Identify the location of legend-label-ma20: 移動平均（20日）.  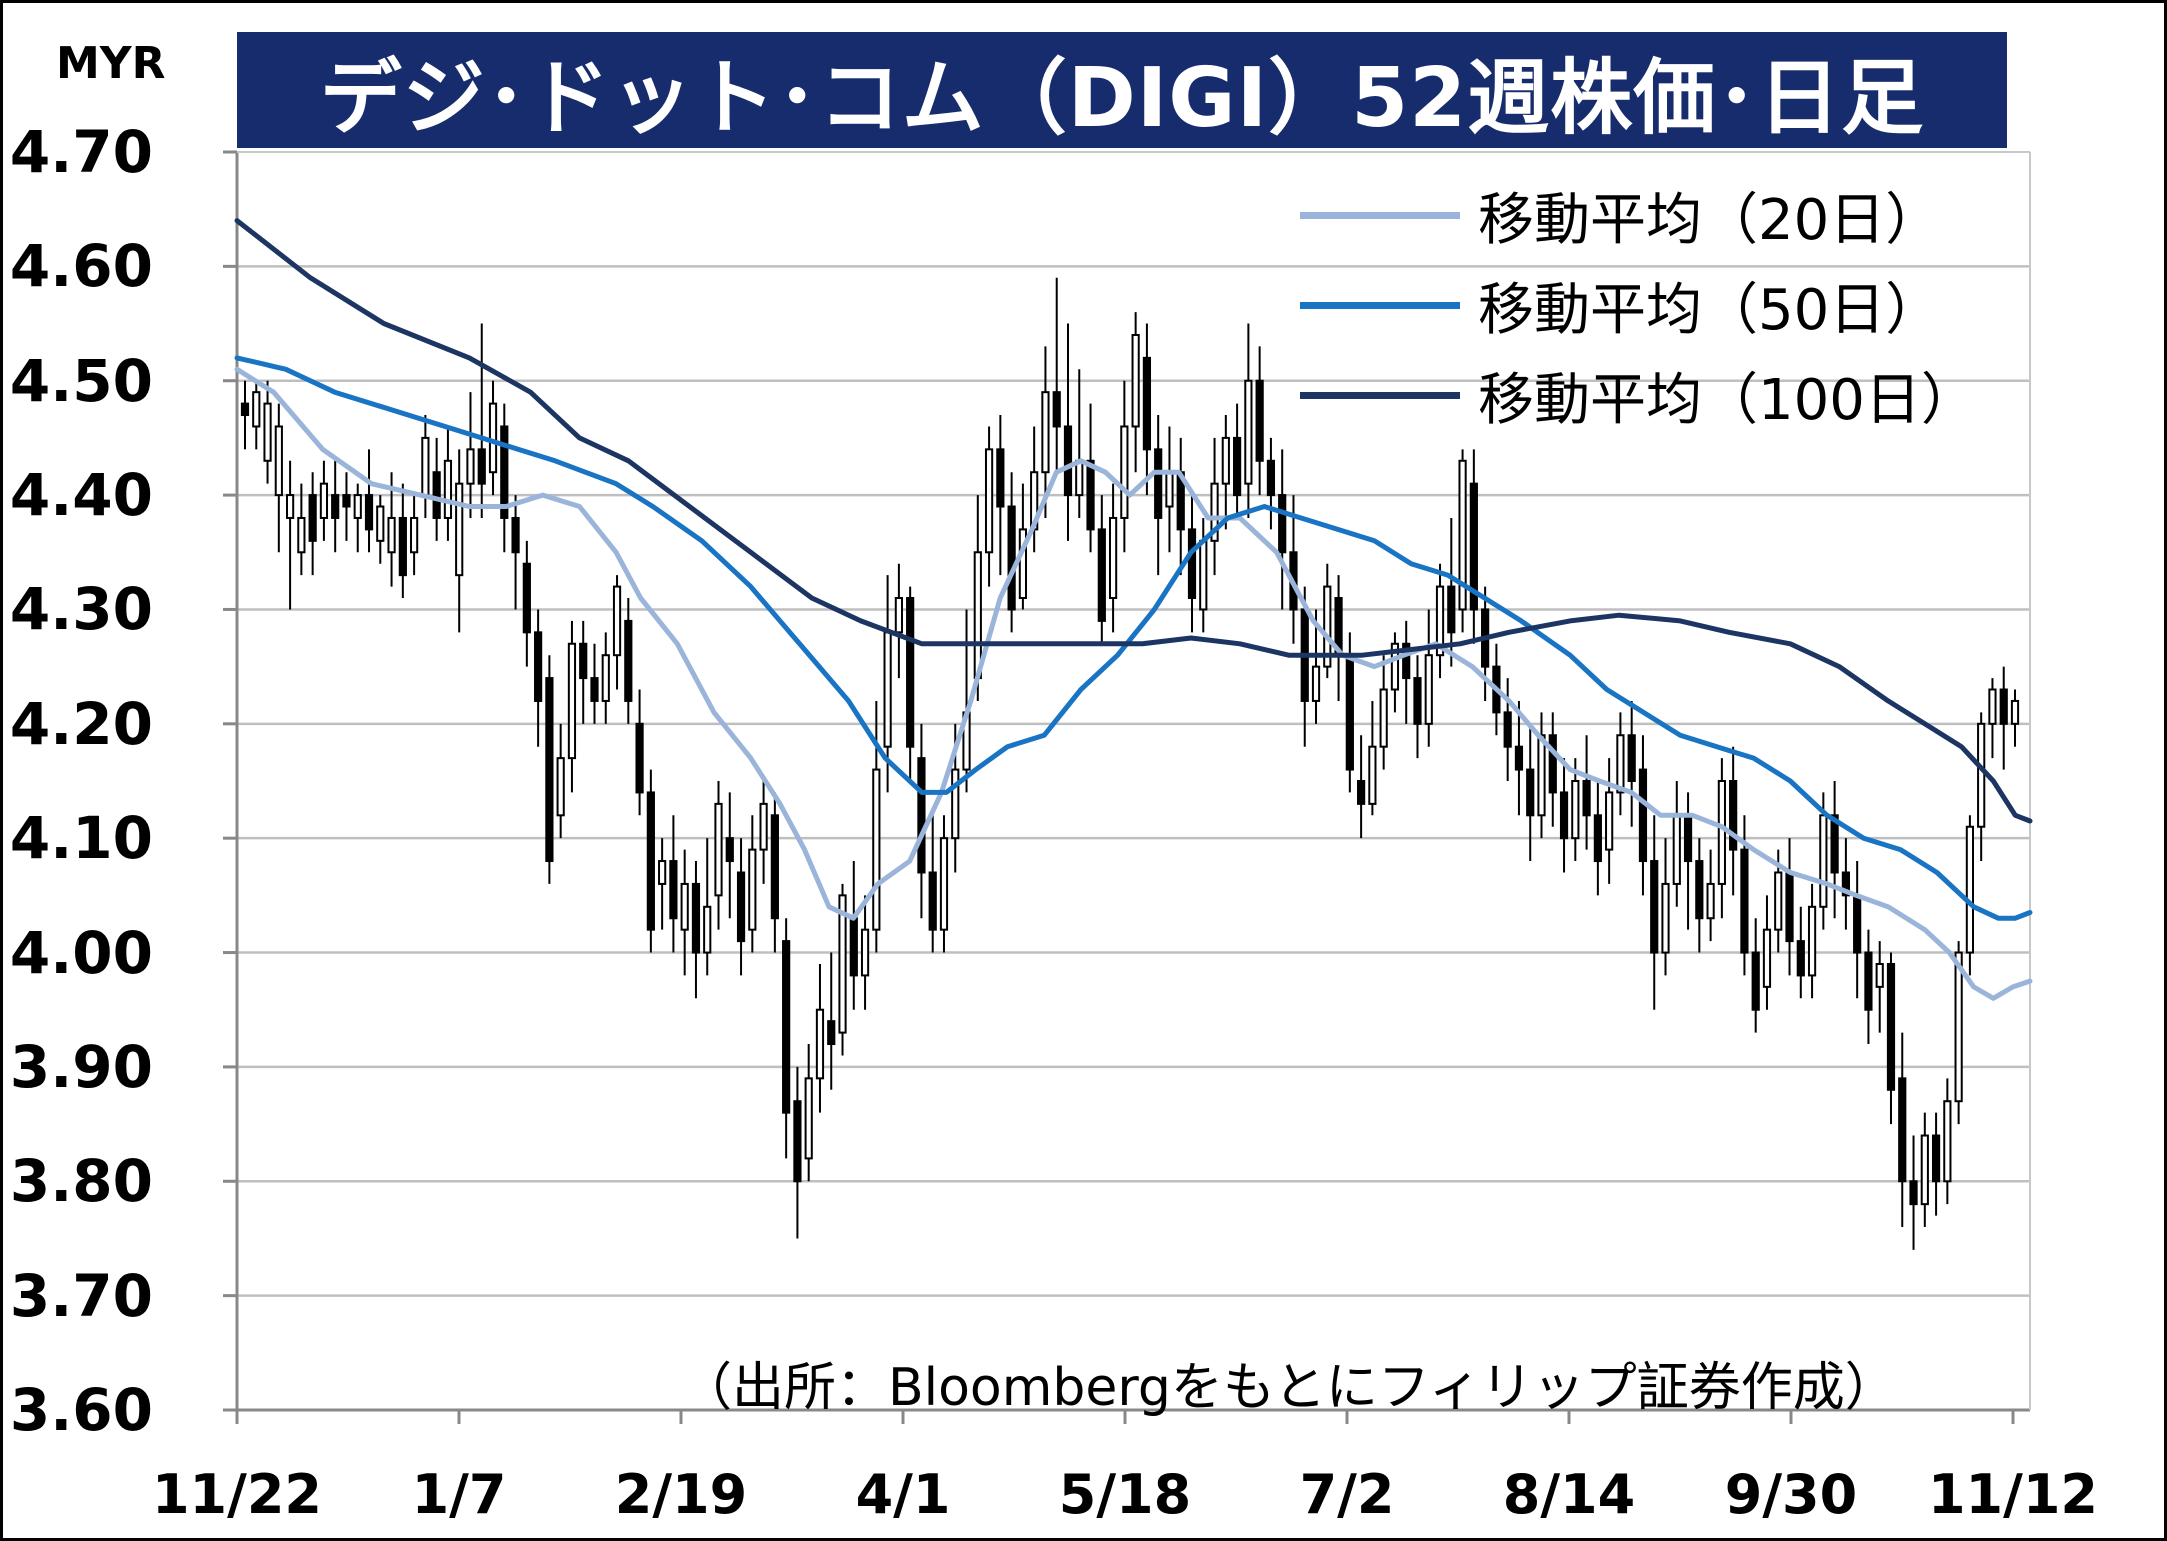
(1710, 220).